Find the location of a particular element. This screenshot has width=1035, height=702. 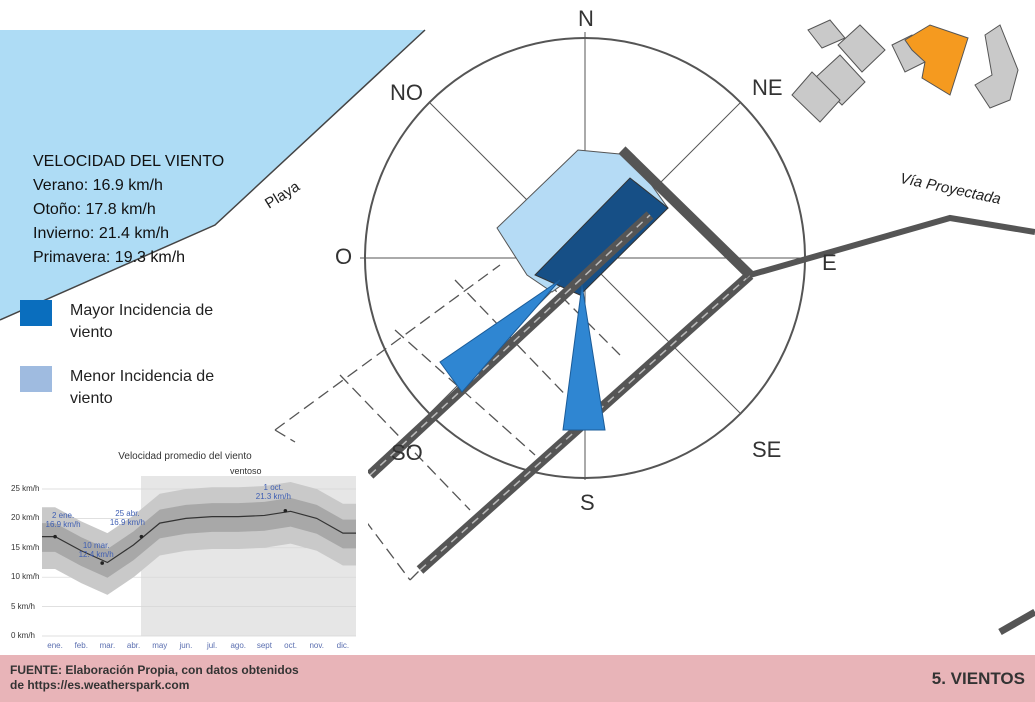

annotation-value: 21.3 km/h is located at coordinates (273, 496).